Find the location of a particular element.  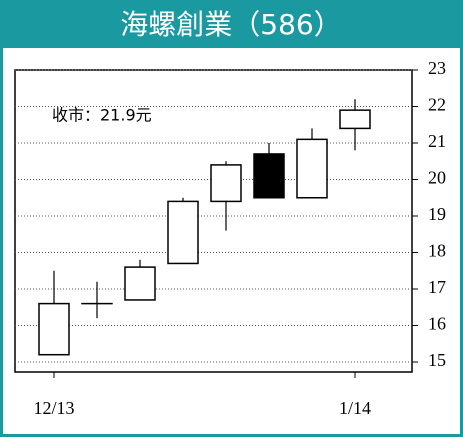

x-tick-label: 1/14 is located at coordinates (355, 408).